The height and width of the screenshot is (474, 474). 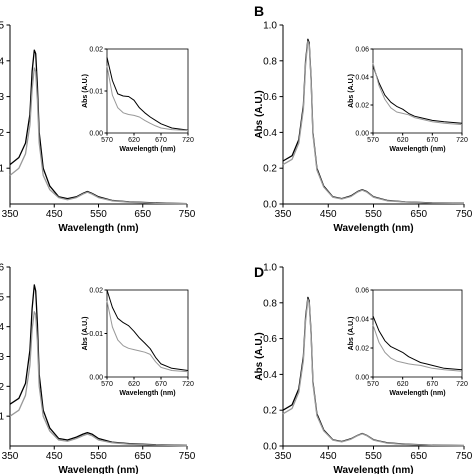 I want to click on inset-y-tick-label: 0.01, so click(x=96, y=92).